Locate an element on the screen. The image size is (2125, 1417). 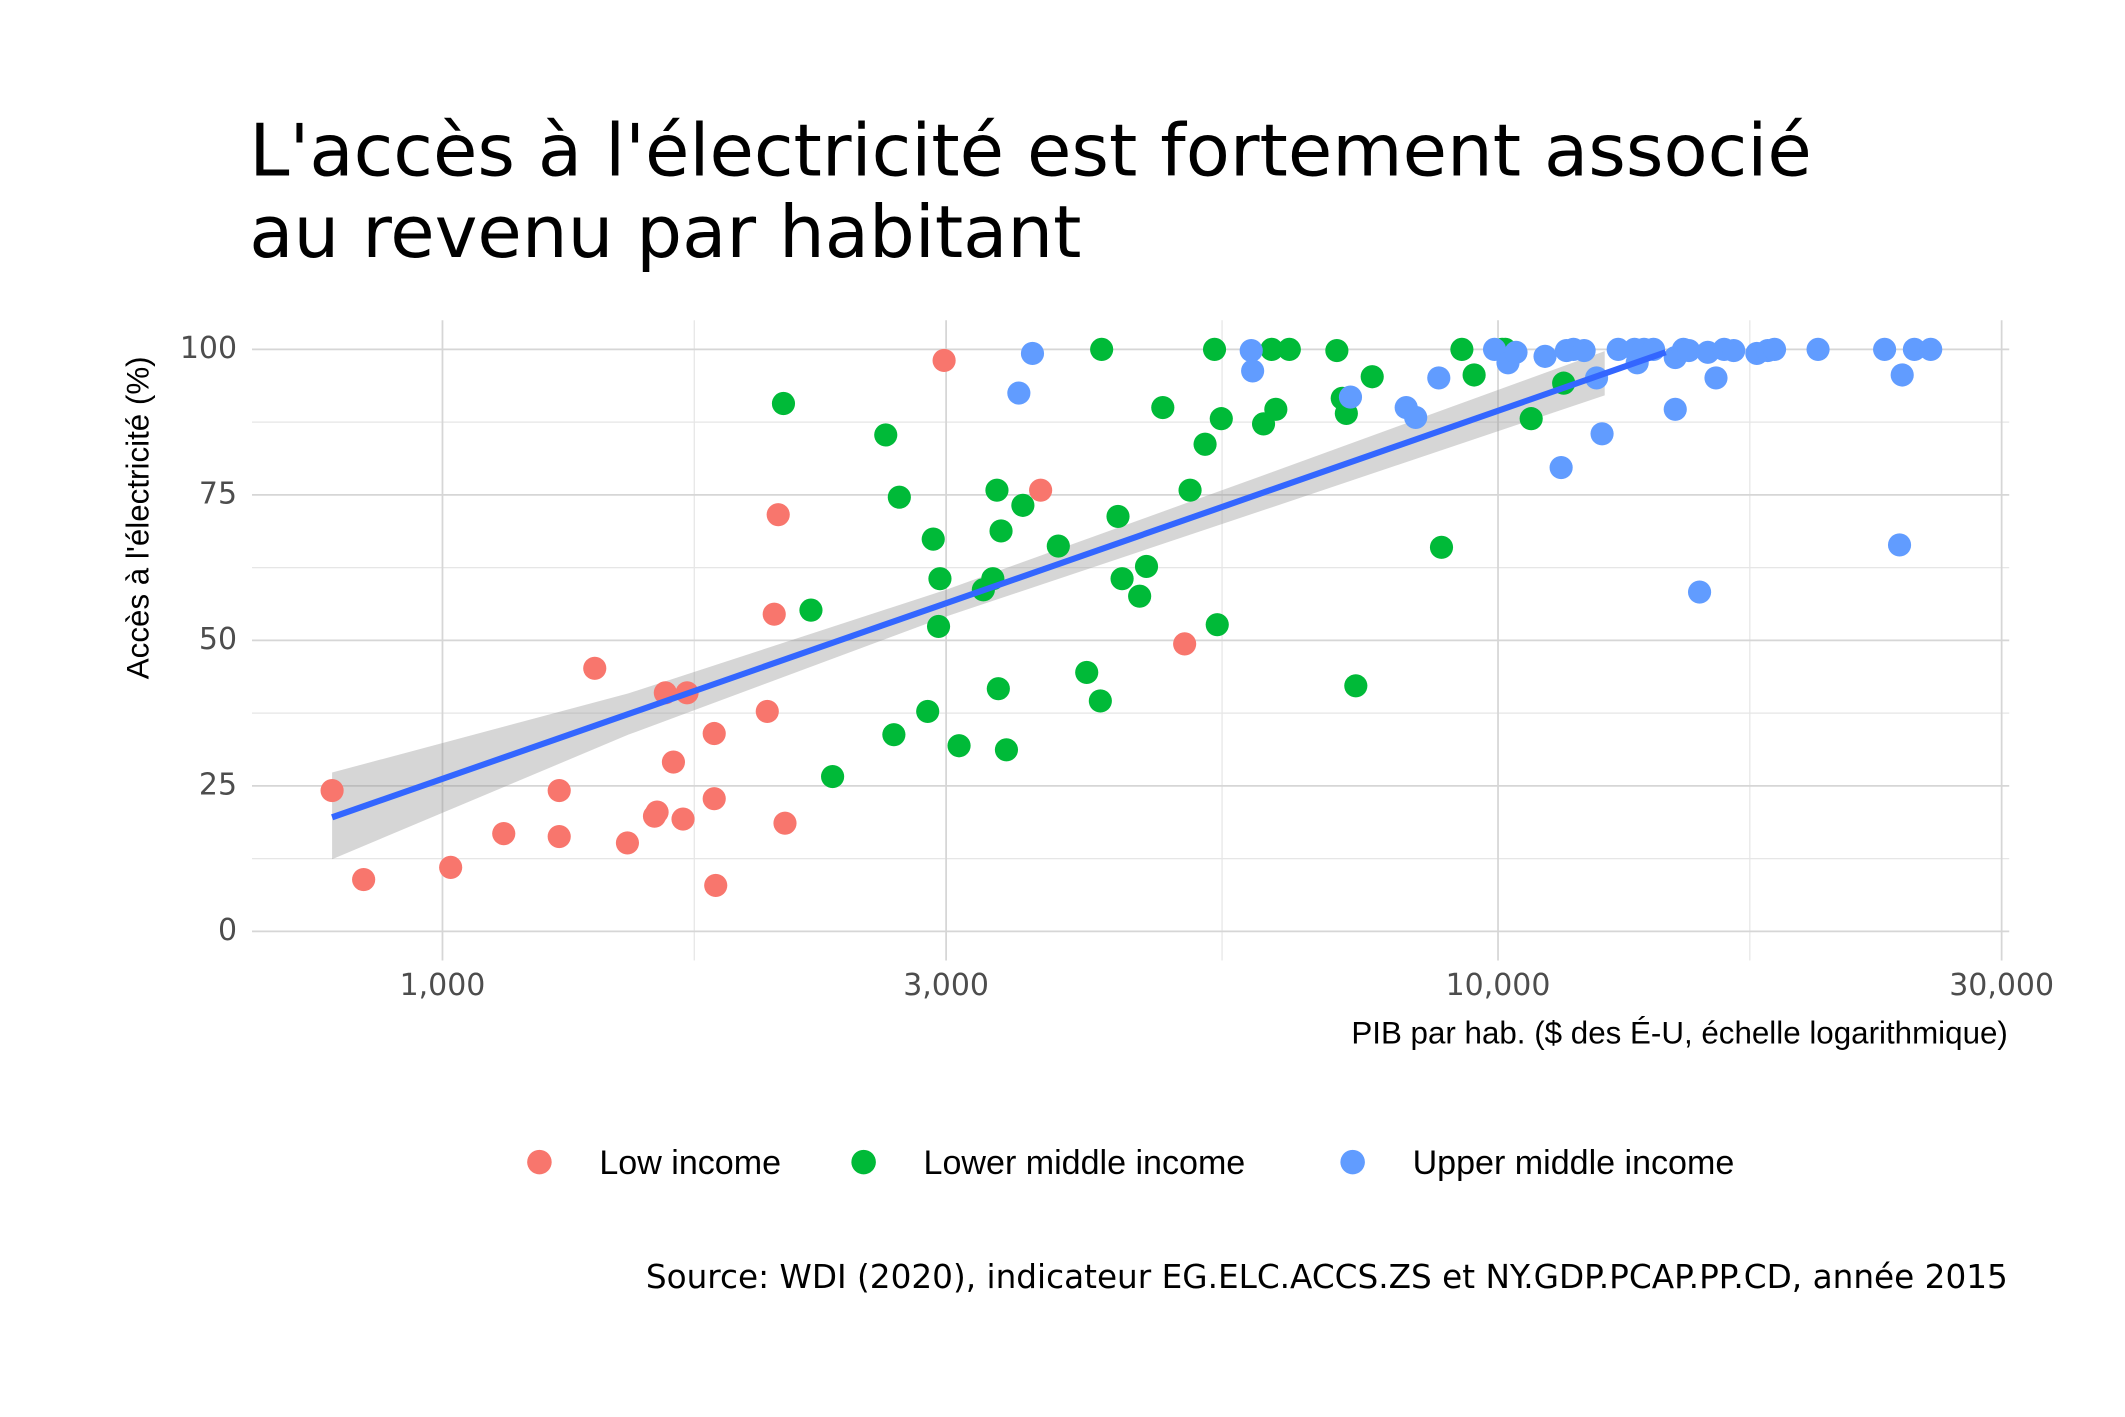
x-tick-label: 1,000 is located at coordinates (443, 985).